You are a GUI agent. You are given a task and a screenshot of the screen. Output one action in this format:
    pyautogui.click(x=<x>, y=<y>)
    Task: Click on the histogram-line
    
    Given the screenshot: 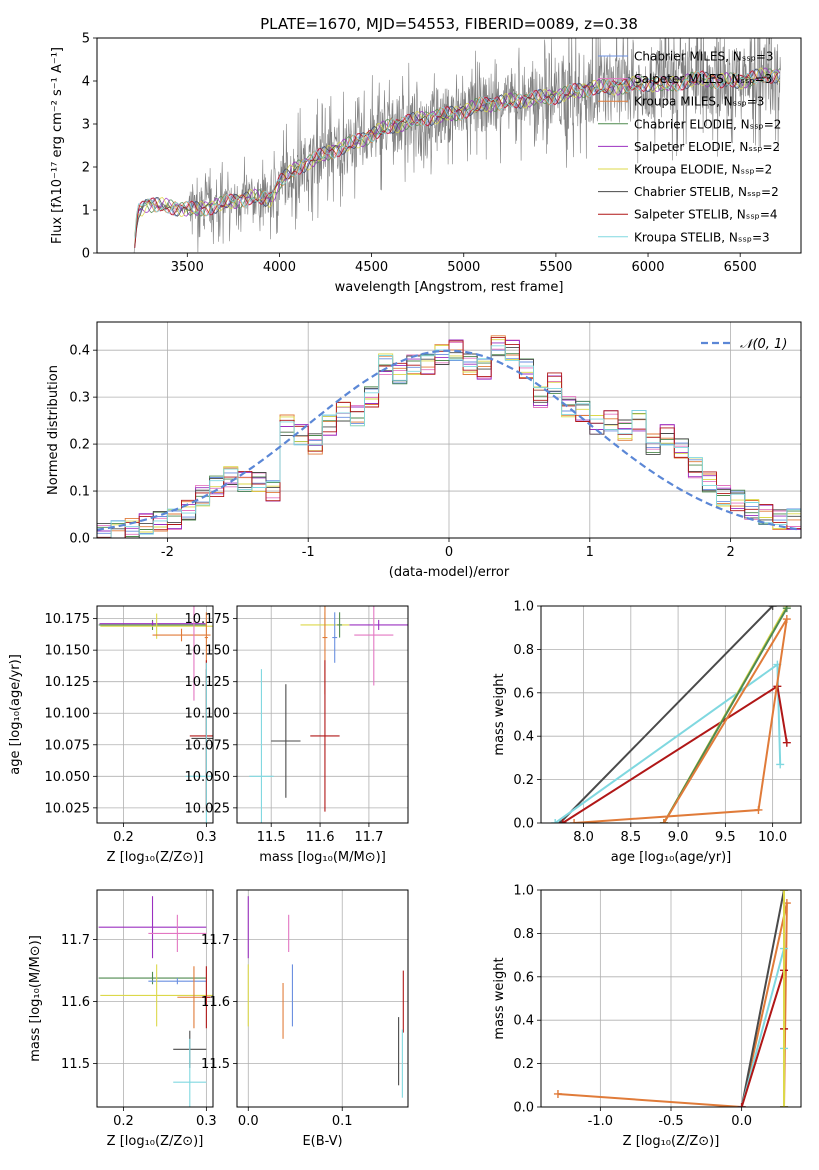 What is the action you would take?
    pyautogui.click(x=449, y=441)
    